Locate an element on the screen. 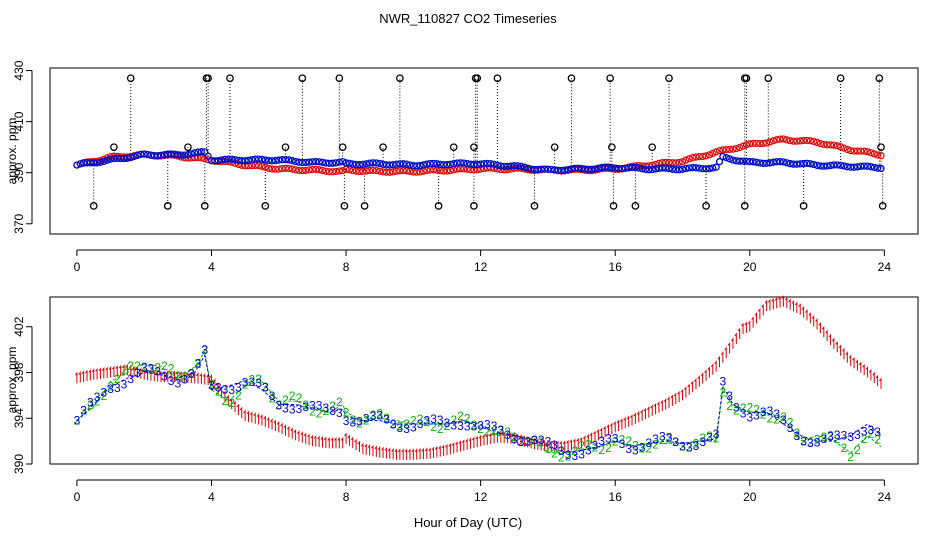 This screenshot has width=936, height=540. x-tick-label: 0 is located at coordinates (77, 497).